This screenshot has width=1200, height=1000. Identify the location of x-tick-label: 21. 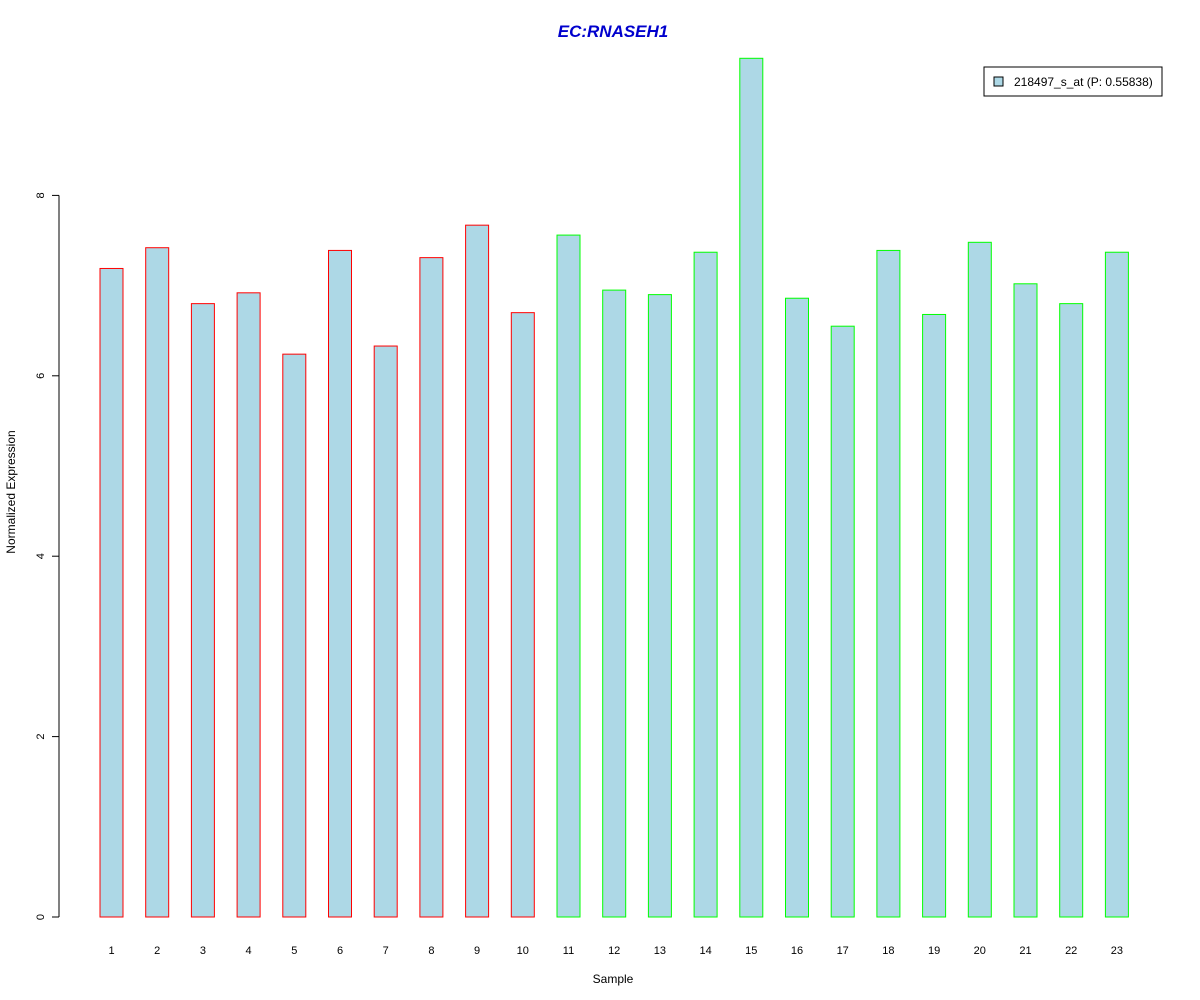
(1025, 951).